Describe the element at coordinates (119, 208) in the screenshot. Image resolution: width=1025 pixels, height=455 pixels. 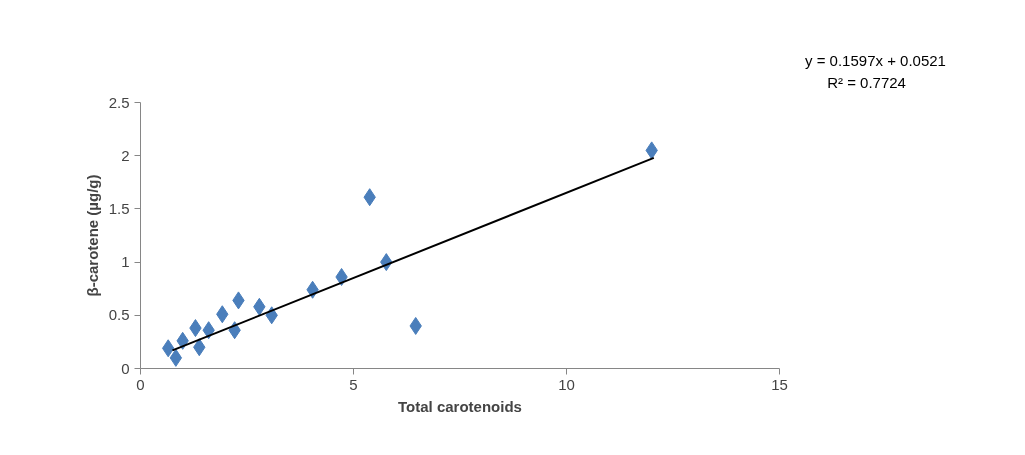
I see `y-tick-label: 1.5` at that location.